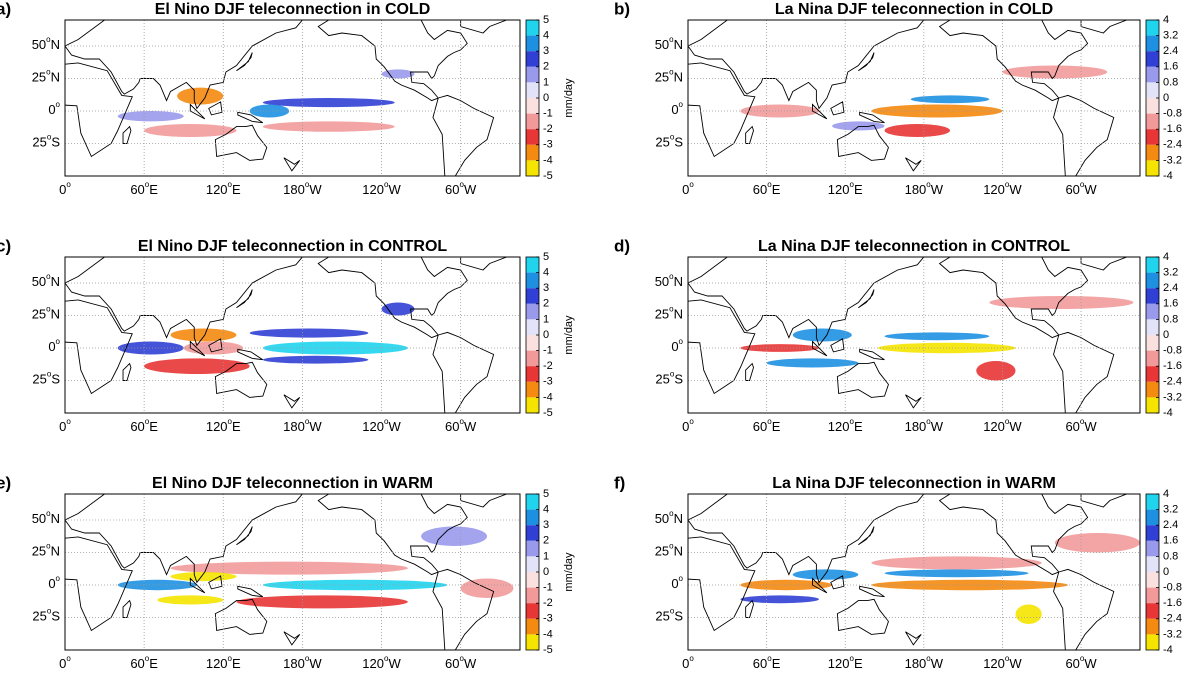 Image resolution: width=1200 pixels, height=675 pixels. What do you see at coordinates (669, 141) in the screenshot?
I see `y-tick-label: 25oS` at bounding box center [669, 141].